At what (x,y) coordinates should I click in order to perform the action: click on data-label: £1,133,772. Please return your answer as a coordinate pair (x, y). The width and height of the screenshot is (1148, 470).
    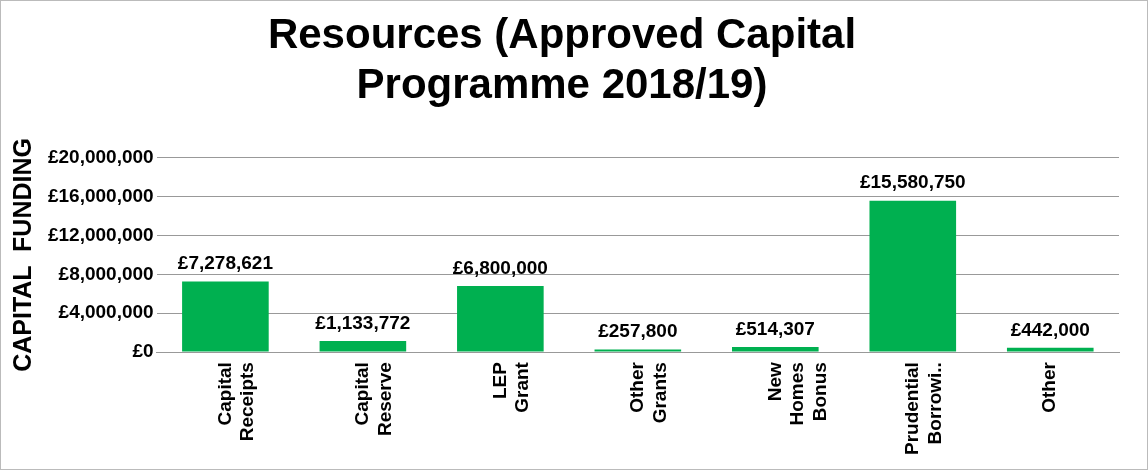
    Looking at the image, I should click on (363, 322).